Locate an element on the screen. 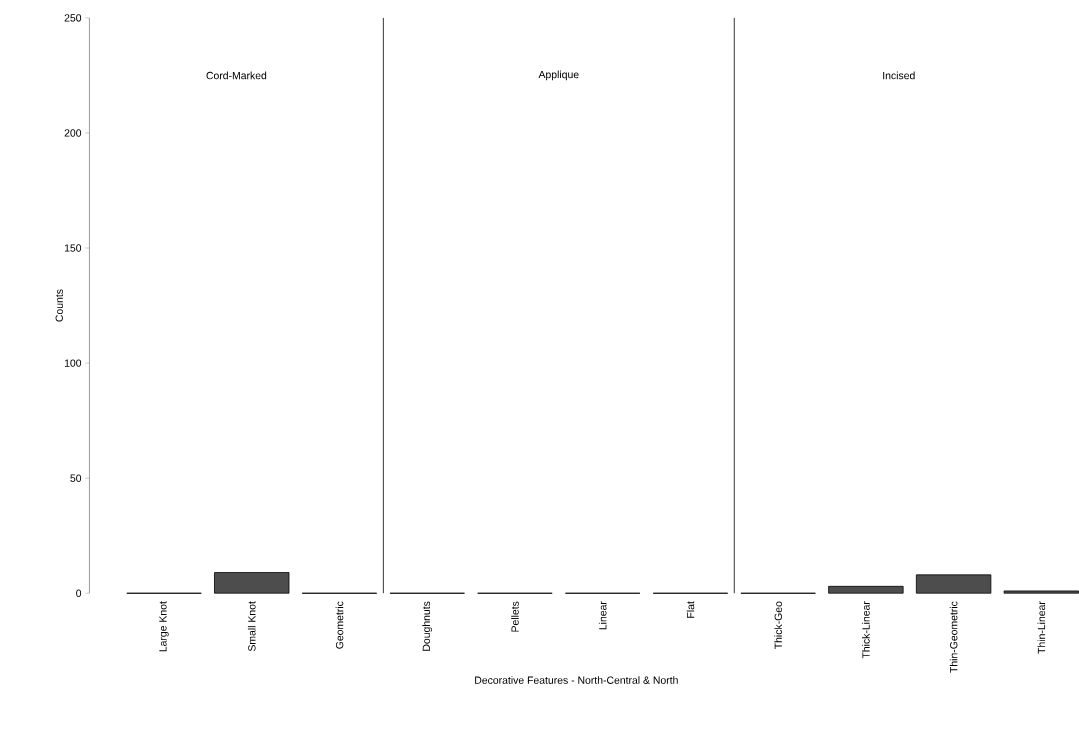 This screenshot has width=1079, height=742. x-tick-label: Geometric is located at coordinates (339, 625).